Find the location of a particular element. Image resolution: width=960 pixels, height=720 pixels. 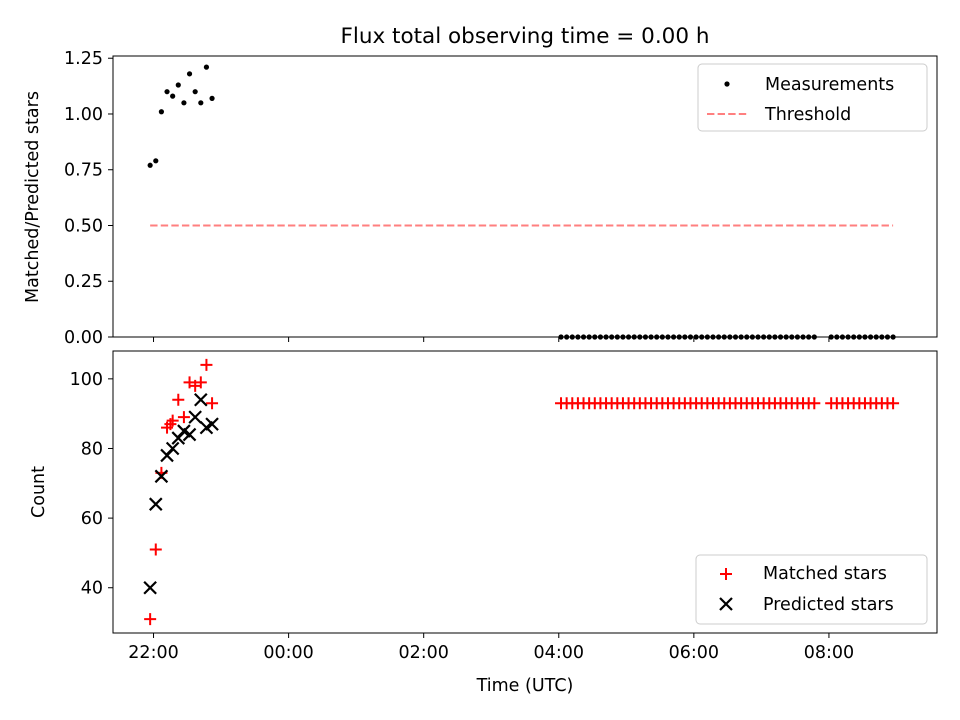

legend-measurements-marker is located at coordinates (727, 84).